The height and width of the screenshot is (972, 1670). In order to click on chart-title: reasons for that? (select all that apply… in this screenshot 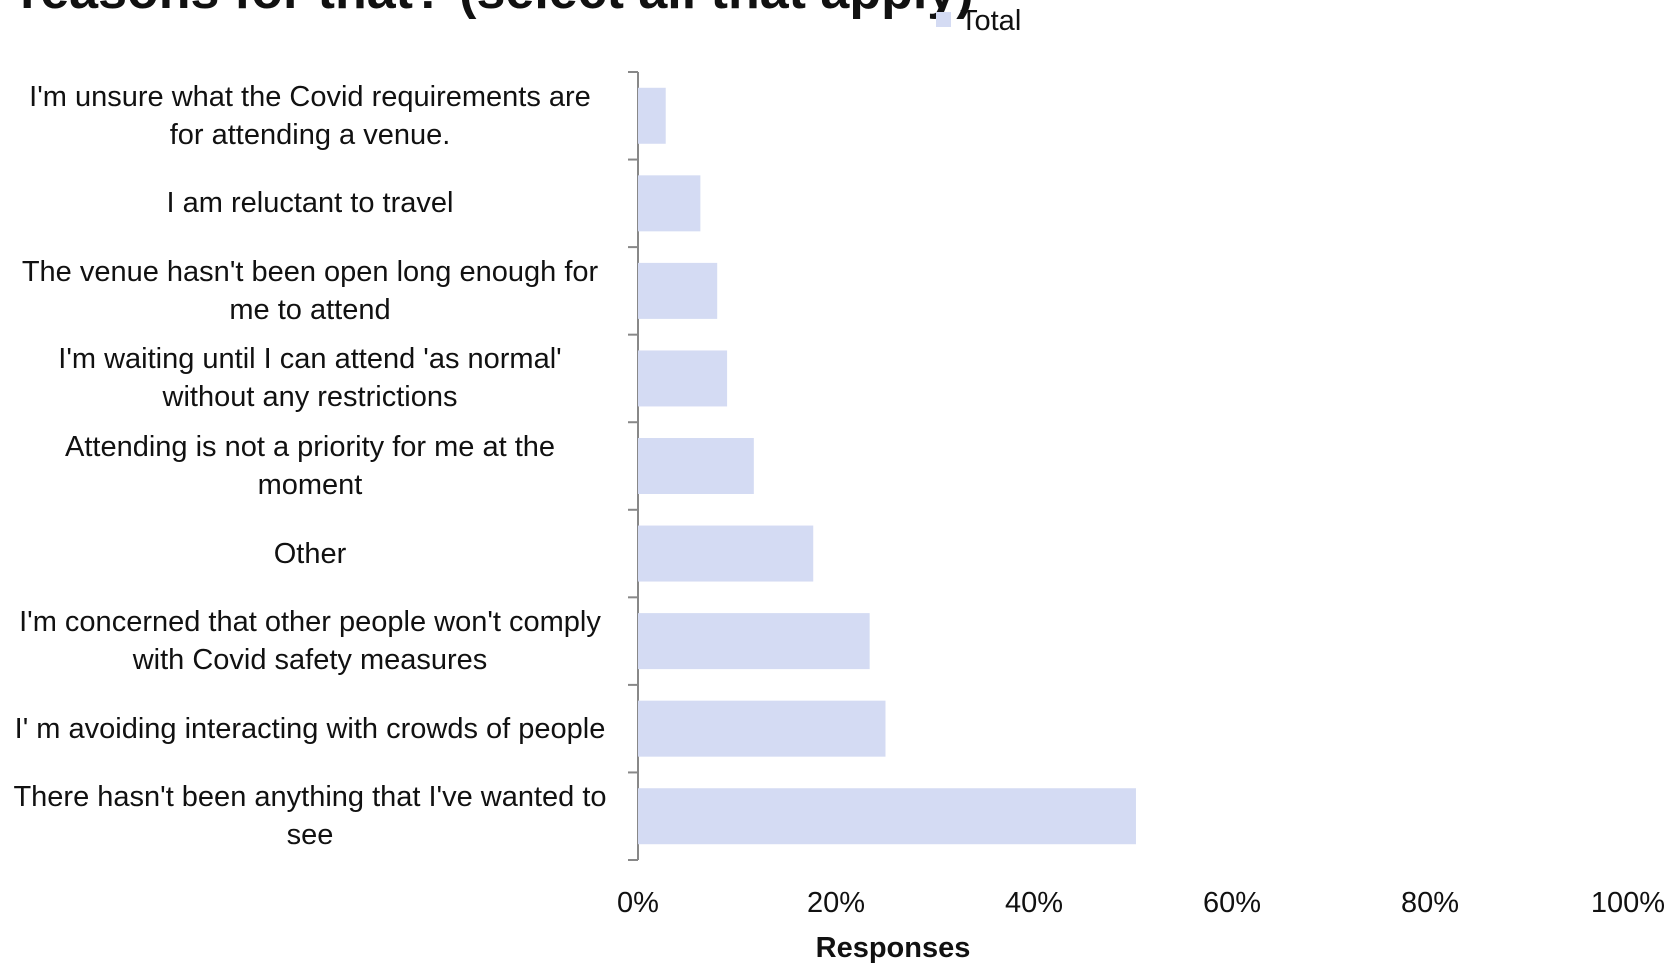, I will do `click(497, 10)`.